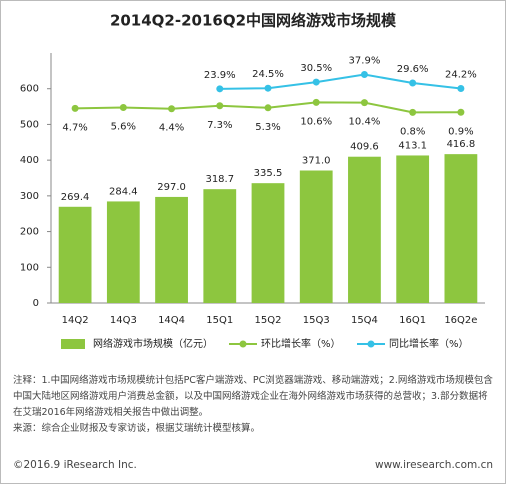 The width and height of the screenshot is (506, 484). Describe the element at coordinates (29, 89) in the screenshot. I see `y-tick-label: 600` at that location.